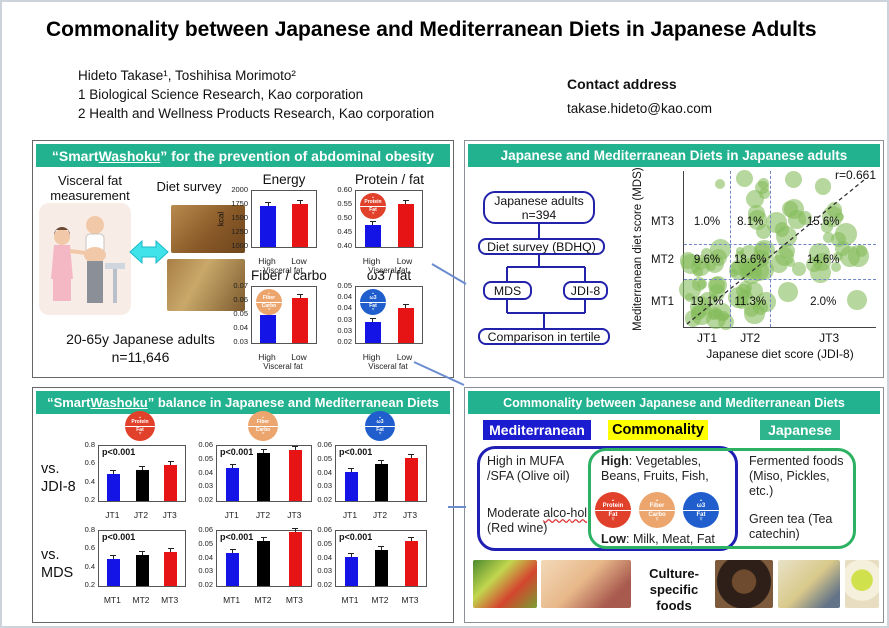 This screenshot has width=889, height=628. What do you see at coordinates (657, 510) in the screenshot?
I see `common-fiber-carbo-icon-wrap: ▲ Fiber Carbo ▽` at bounding box center [657, 510].